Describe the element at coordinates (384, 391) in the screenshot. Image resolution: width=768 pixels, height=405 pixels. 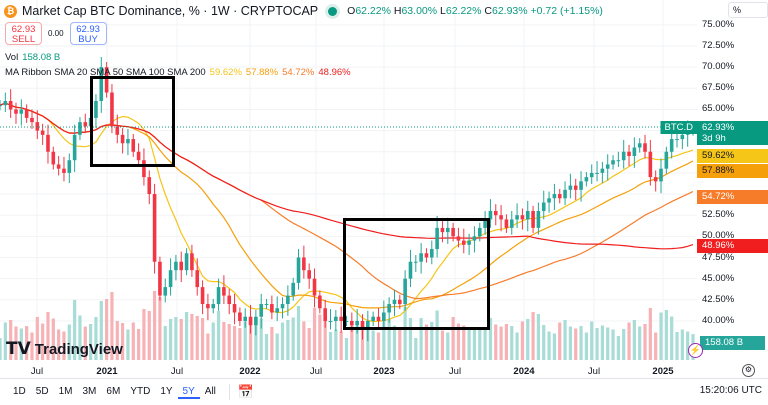
I see `bottom-toolbar: 1D 5D 1M 3M 6M YTD 1Y 5Y All 📅 15:20:06 UTC` at that location.